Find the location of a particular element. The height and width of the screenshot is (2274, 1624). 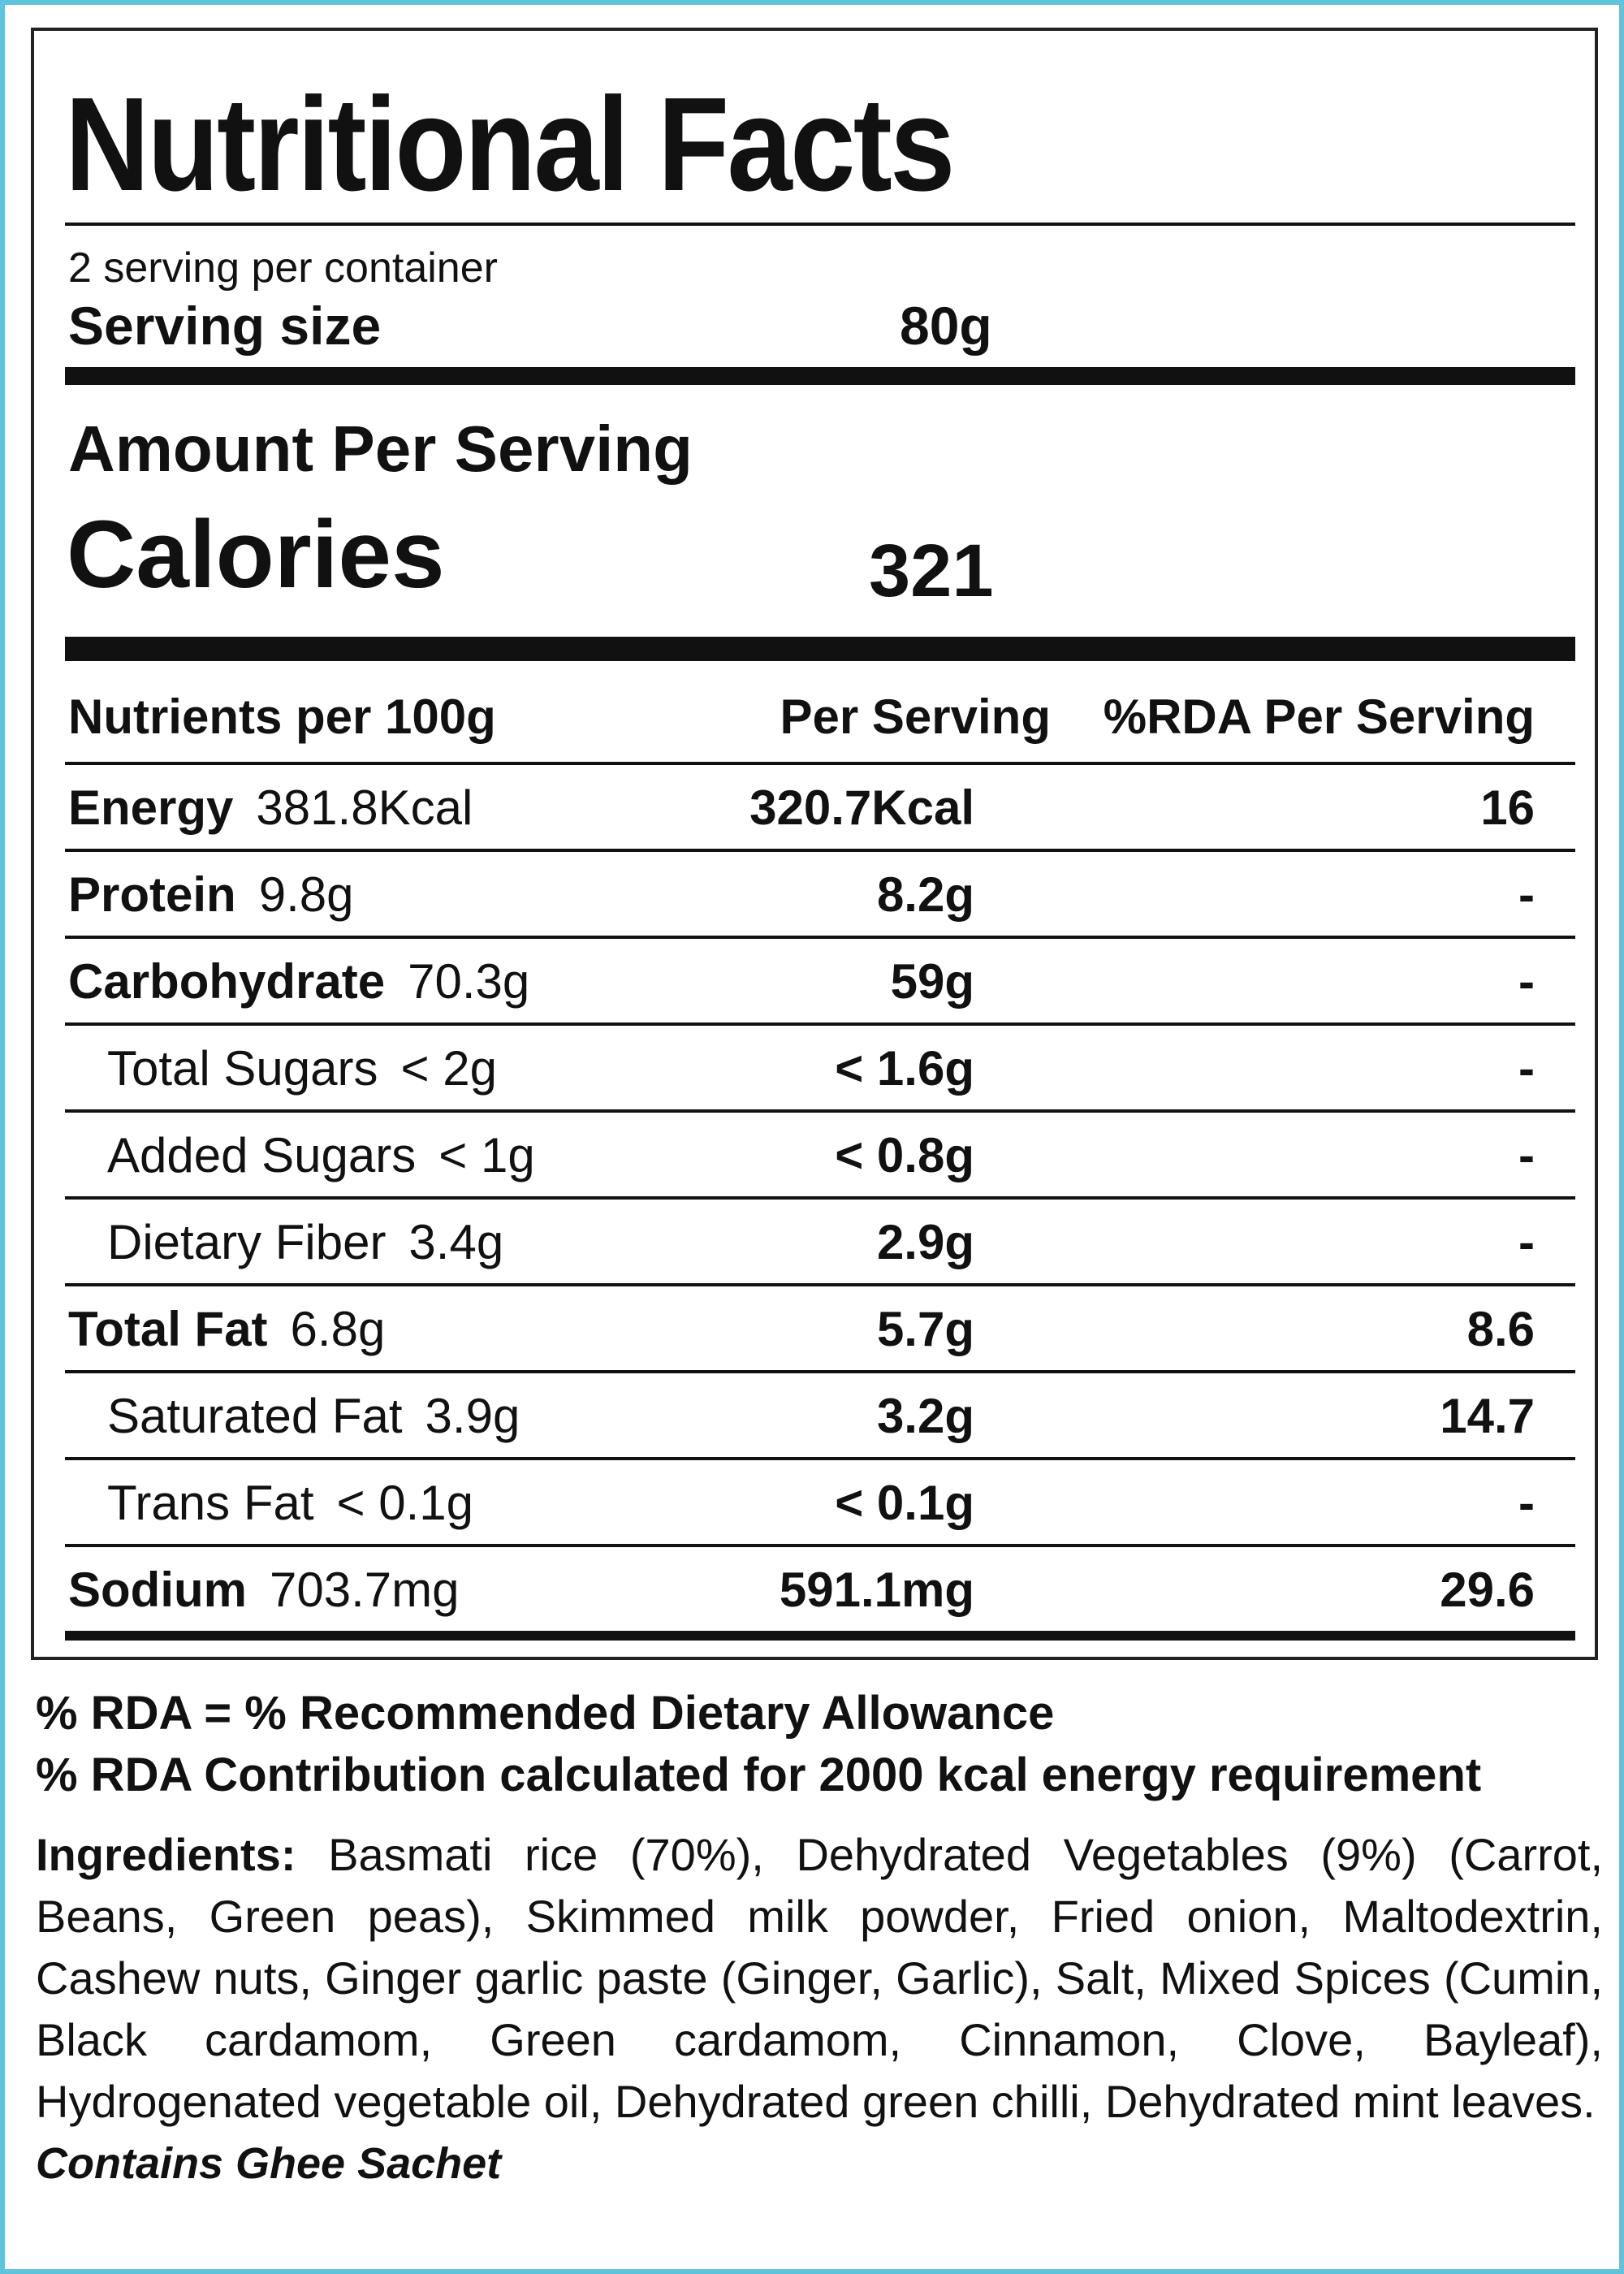

per-serving-value: 591.1mg is located at coordinates (877, 1590).